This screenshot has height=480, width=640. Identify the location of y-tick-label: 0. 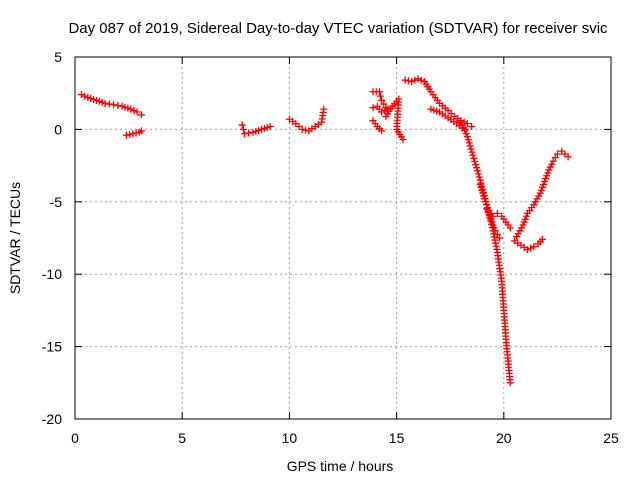
(58, 129).